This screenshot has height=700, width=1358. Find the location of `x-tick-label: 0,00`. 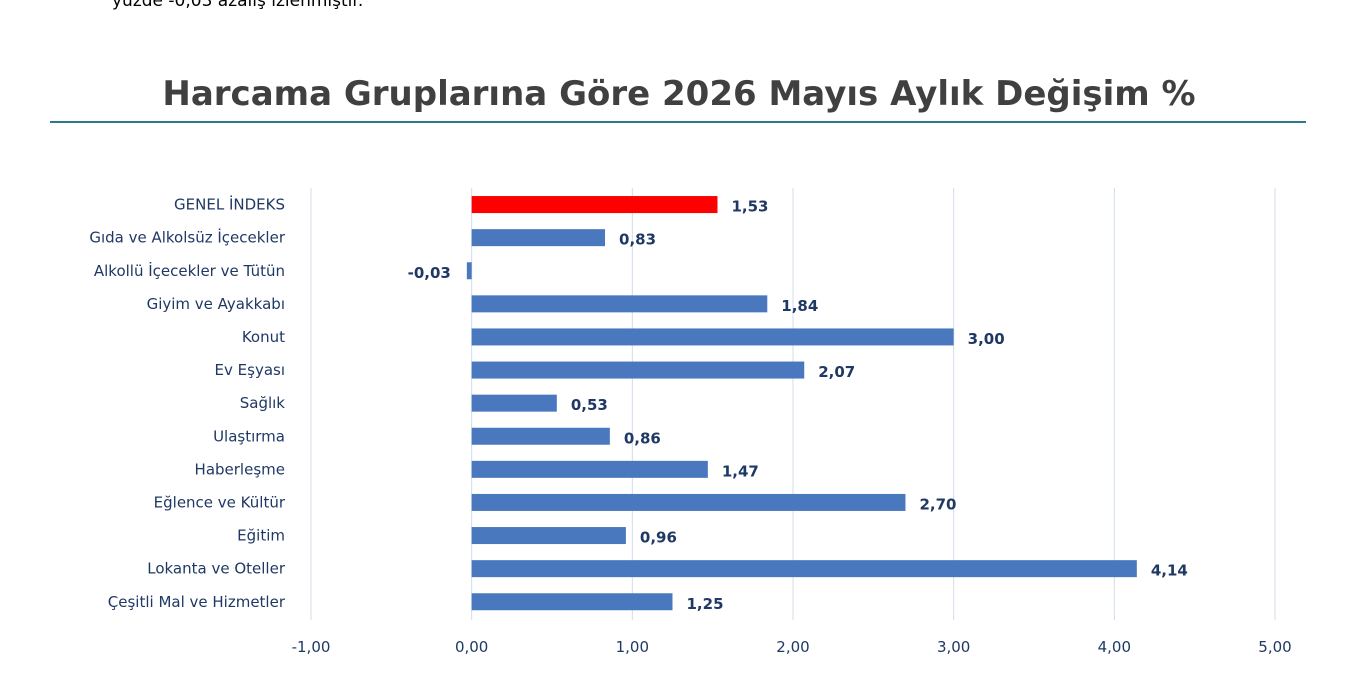

x-tick-label: 0,00 is located at coordinates (471, 647).